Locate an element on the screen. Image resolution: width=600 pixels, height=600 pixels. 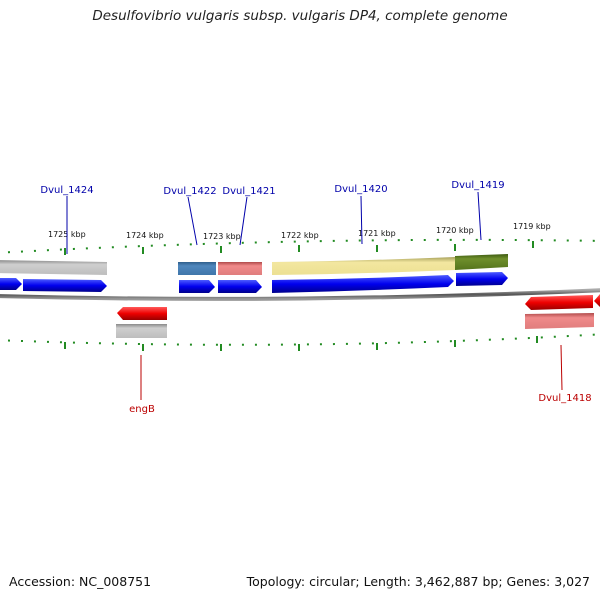
gene-label-dvul-1424: Dvul_1424 is located at coordinates (66, 190).